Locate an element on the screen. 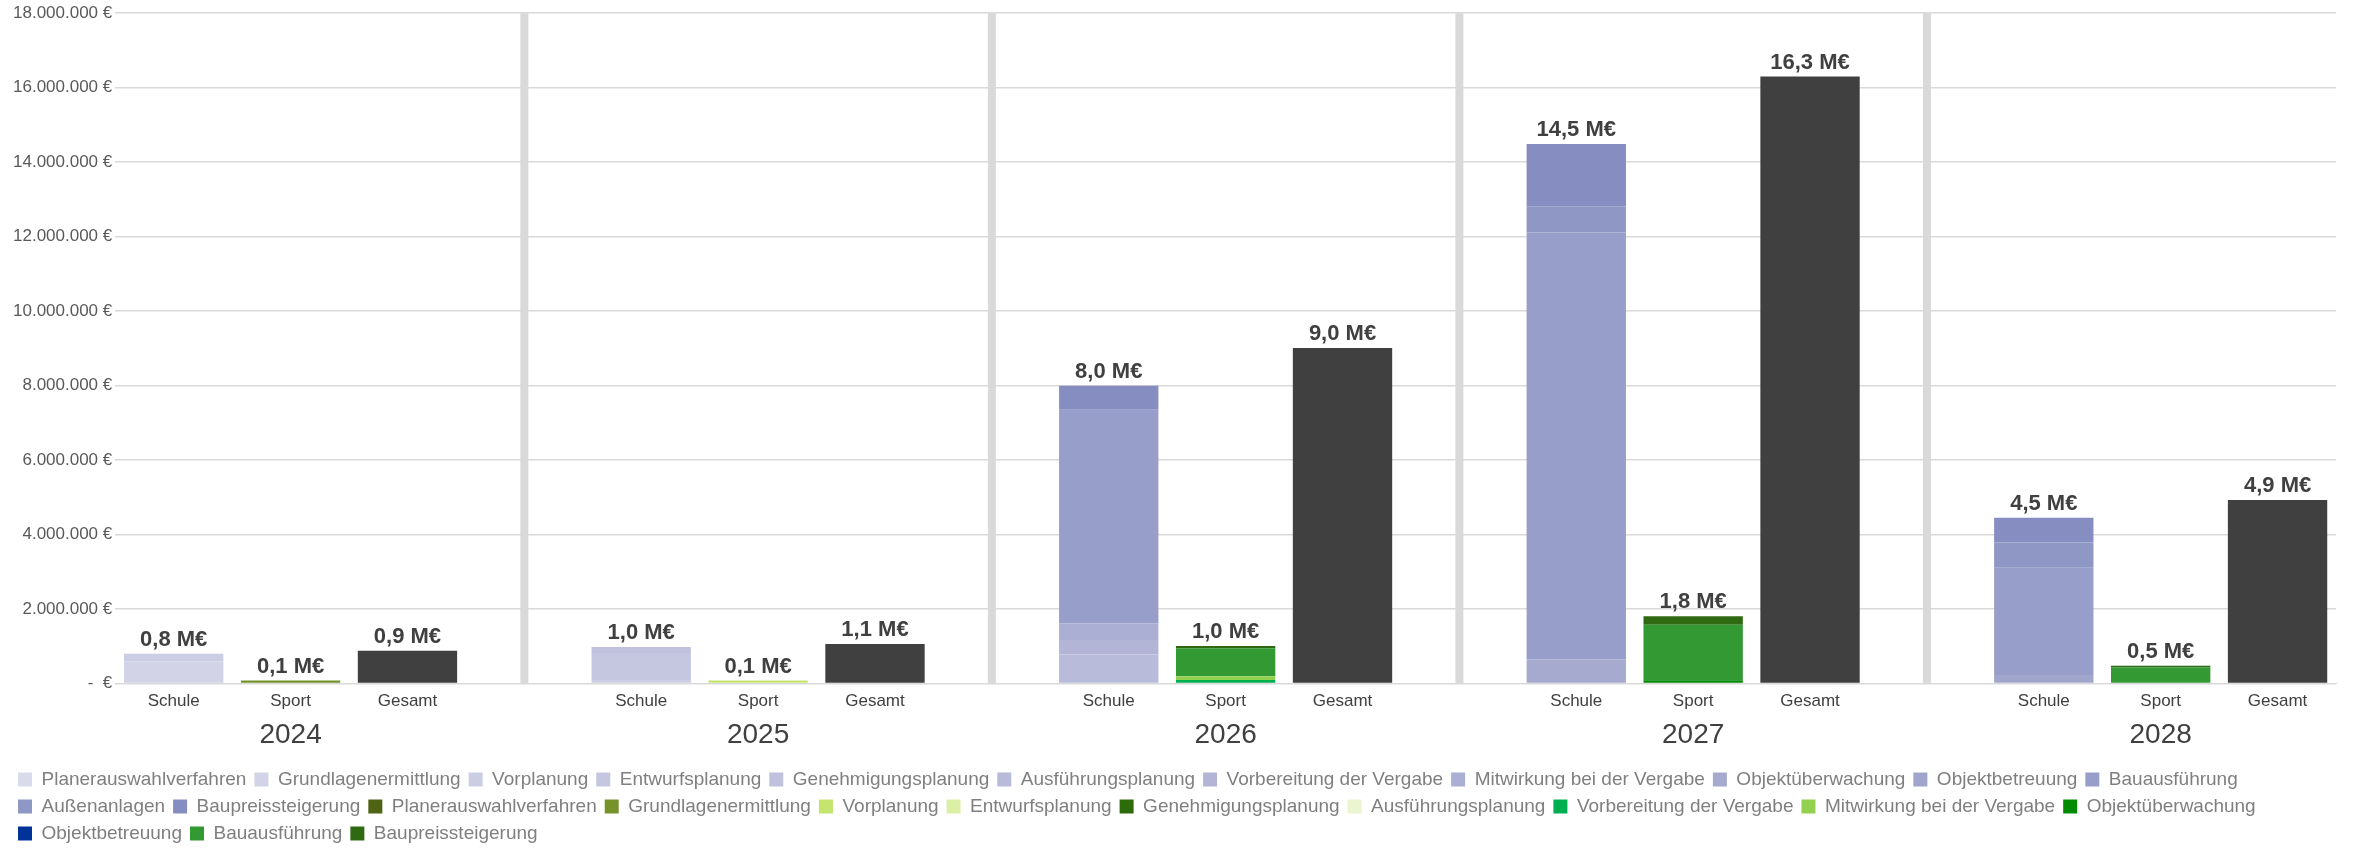  y-tick-label: 2.000.000 € is located at coordinates (67, 608).